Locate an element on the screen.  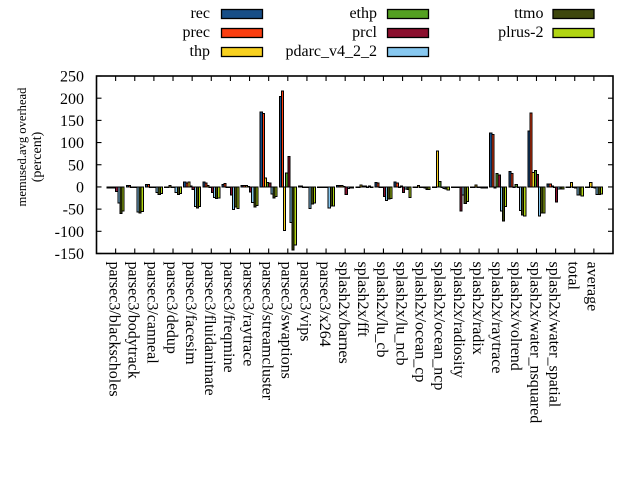
svg-text: rec is located at coordinates (200, 13).